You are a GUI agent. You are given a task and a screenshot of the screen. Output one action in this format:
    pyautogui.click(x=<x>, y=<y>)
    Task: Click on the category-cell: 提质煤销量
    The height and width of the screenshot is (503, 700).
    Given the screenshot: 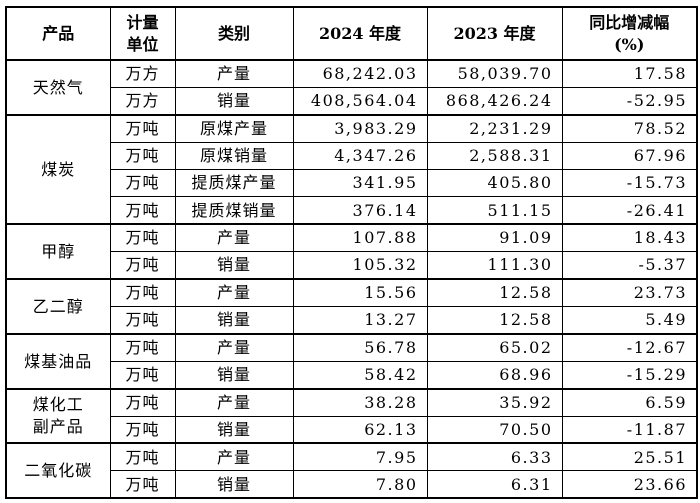 What is the action you would take?
    pyautogui.click(x=234, y=210)
    